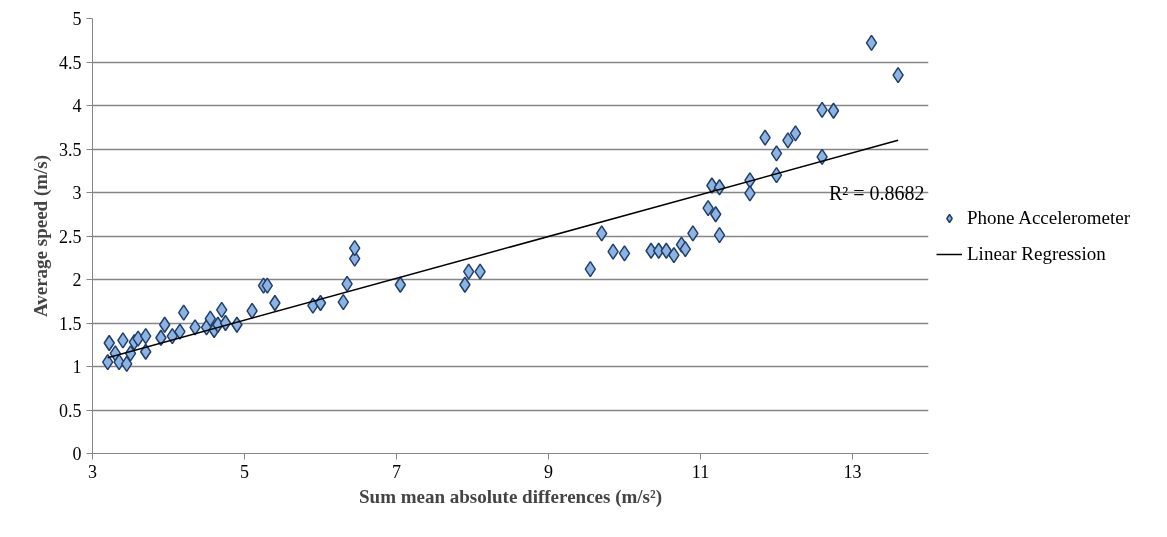  Describe the element at coordinates (92, 471) in the screenshot. I see `x-tick-label: 3` at that location.